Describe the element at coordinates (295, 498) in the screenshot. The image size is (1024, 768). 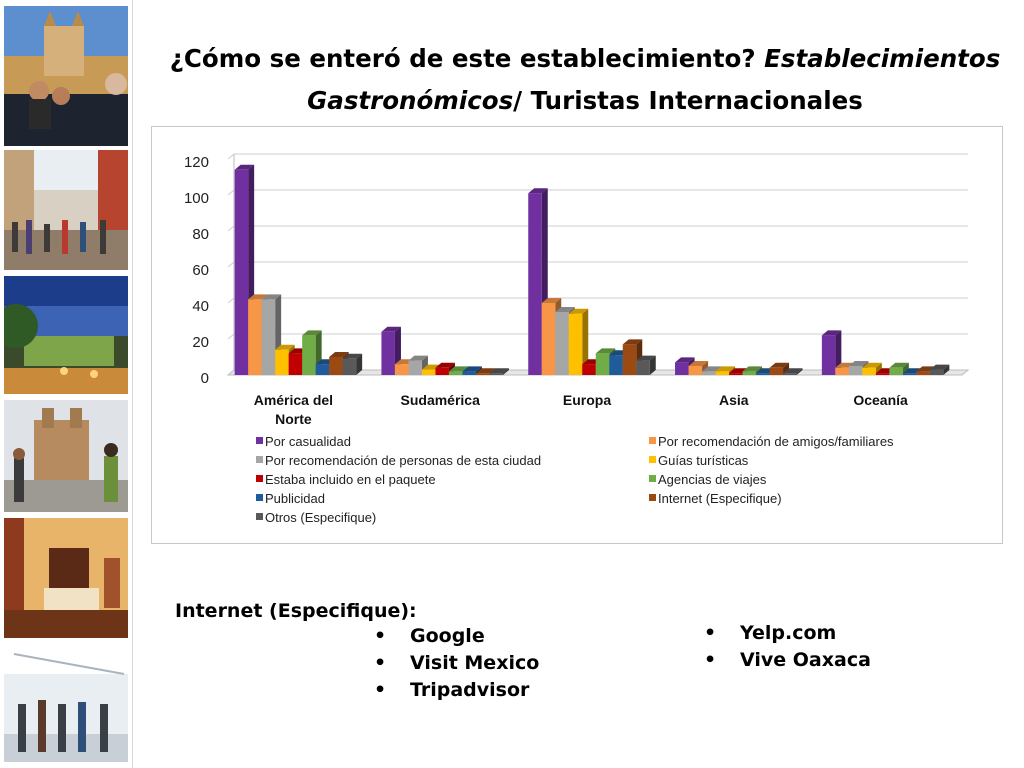
I see `legend-label: Publicidad` at that location.